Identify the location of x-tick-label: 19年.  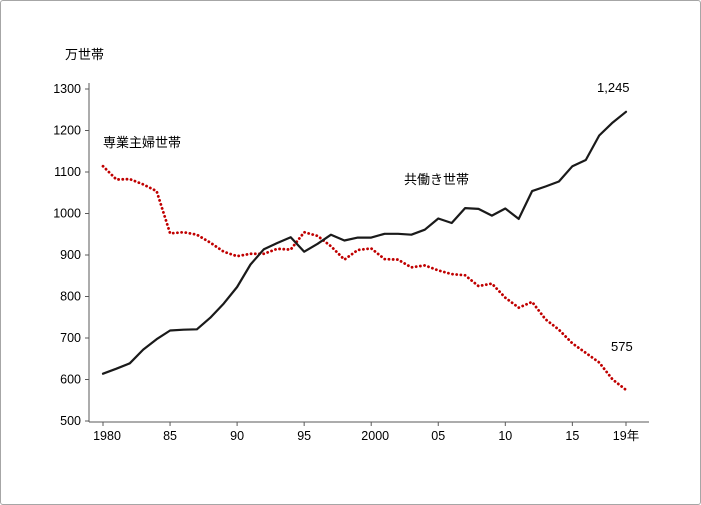
(626, 436).